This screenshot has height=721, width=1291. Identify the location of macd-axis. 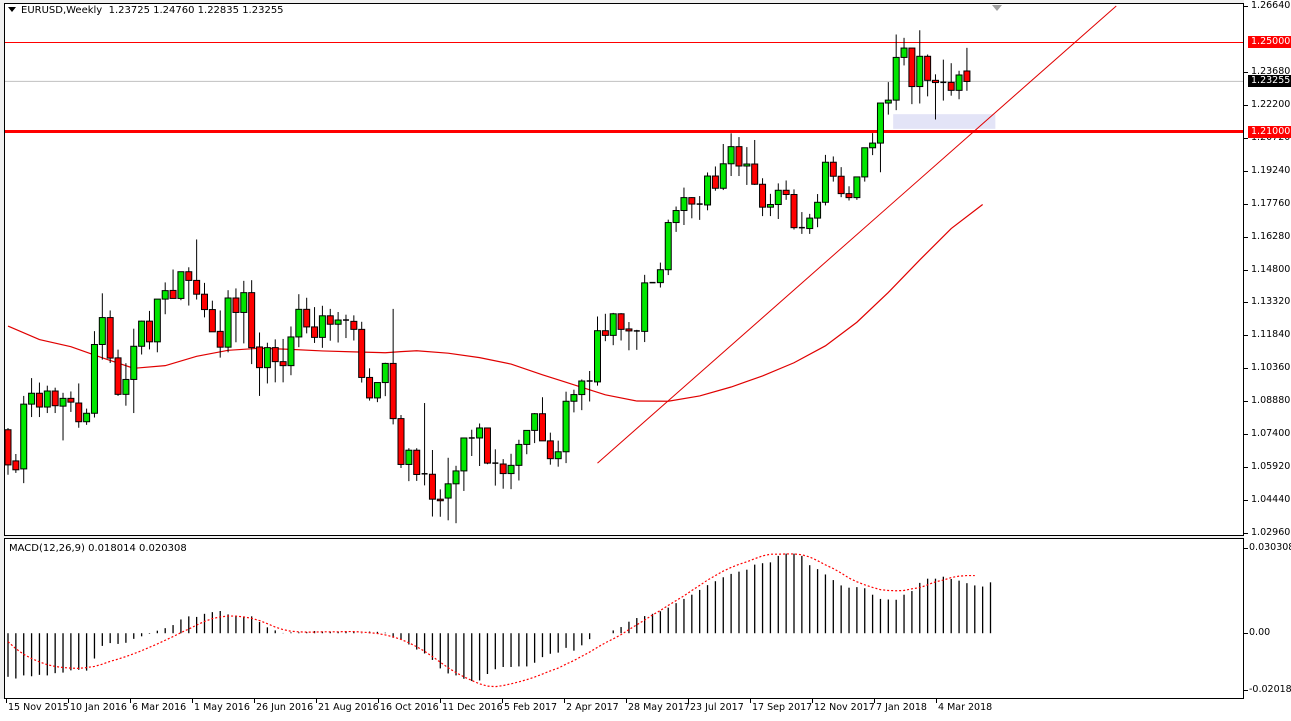
(1267, 618).